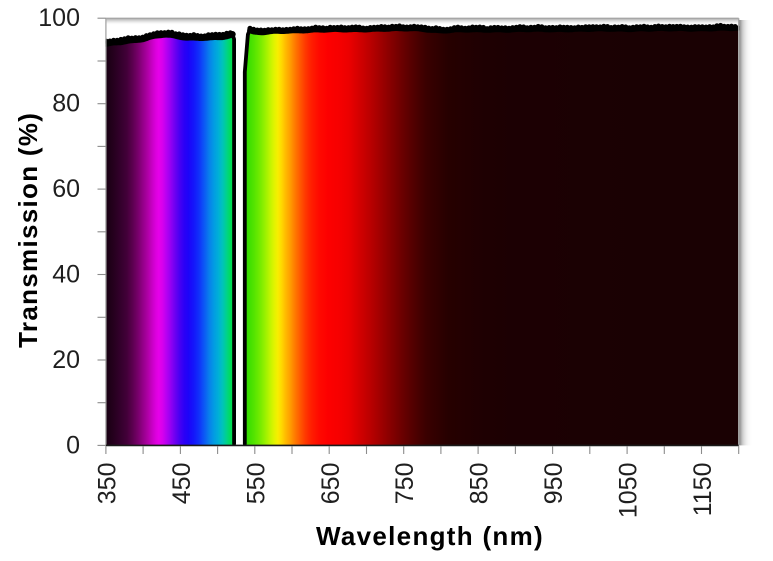 Image resolution: width=773 pixels, height=561 pixels. I want to click on svg-text: 950, so click(554, 484).